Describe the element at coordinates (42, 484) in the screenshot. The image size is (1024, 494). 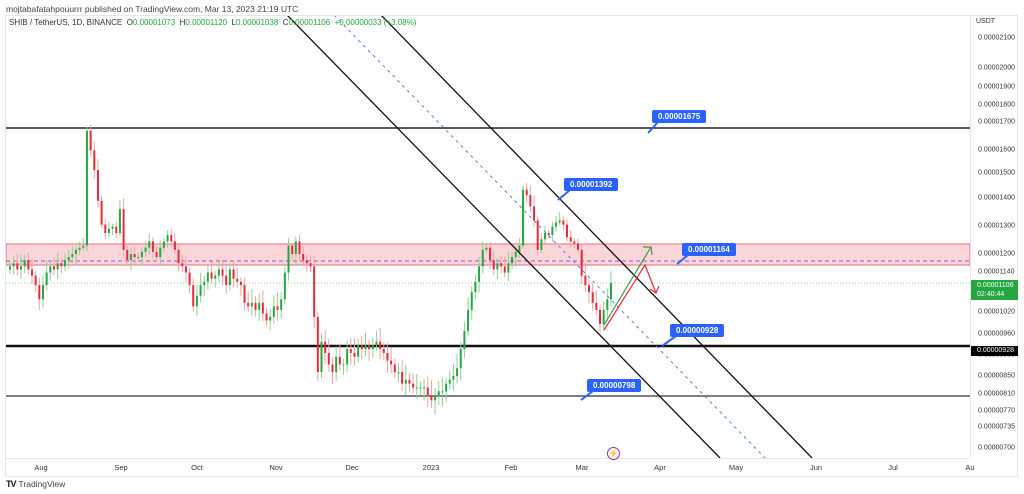
I see `brand-name: TradingView` at that location.